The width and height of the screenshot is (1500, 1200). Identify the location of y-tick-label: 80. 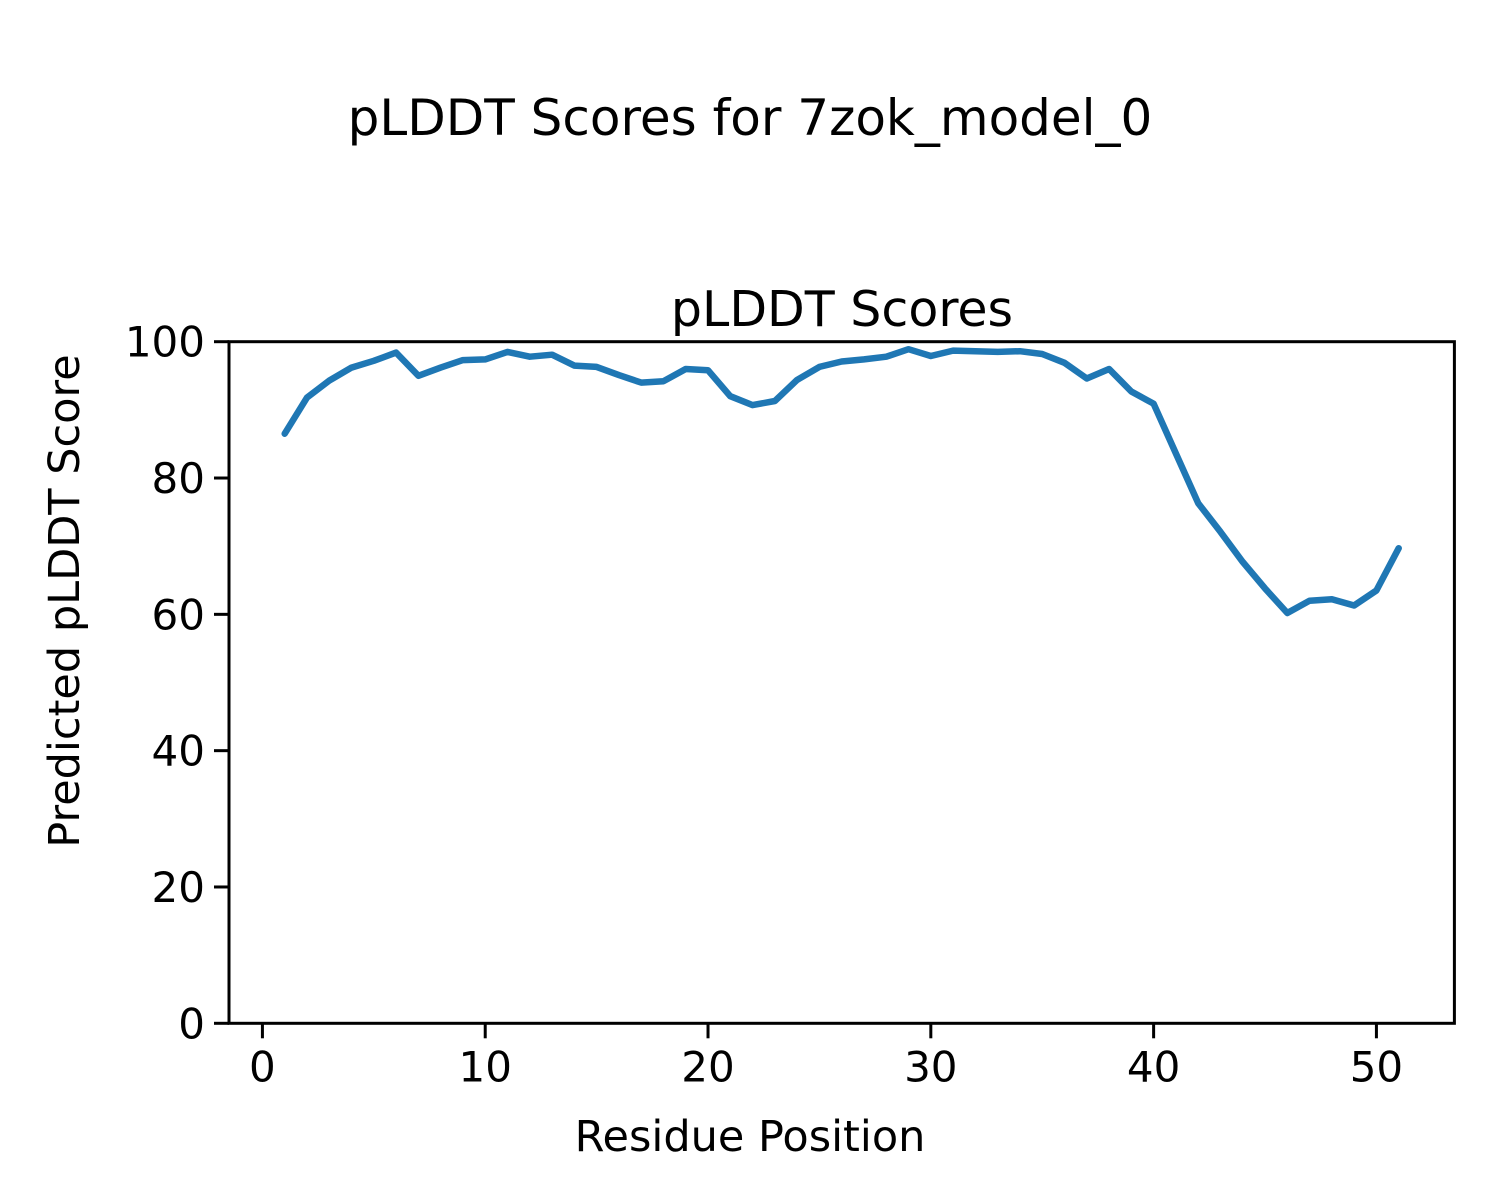
(178, 478).